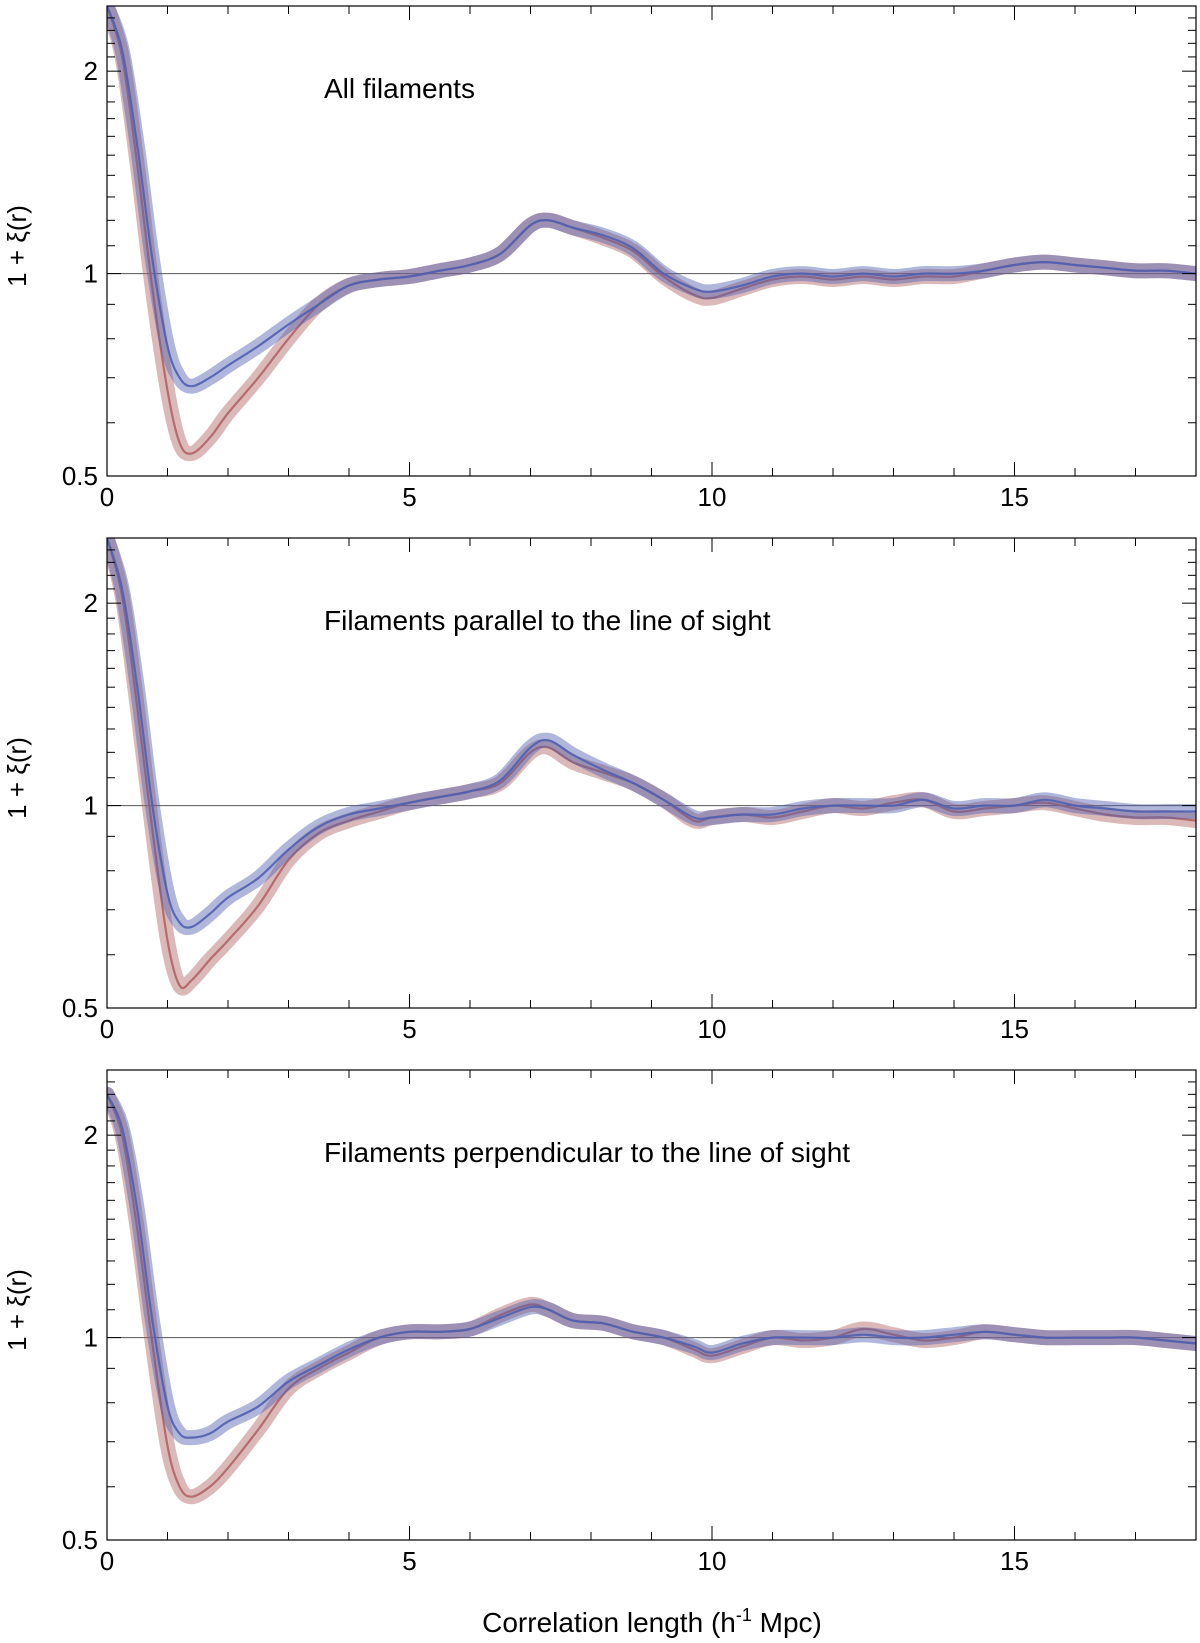  I want to click on x-axis-label: Correlation length (h-1 Mpc), so click(652, 1621).